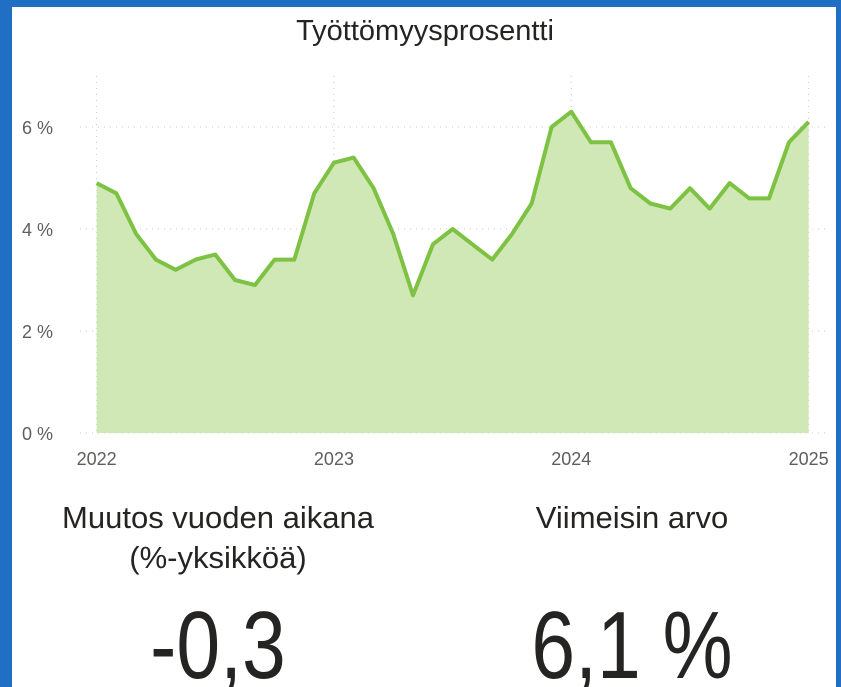 The height and width of the screenshot is (687, 841). I want to click on x-tick-label: 2025, so click(809, 459).